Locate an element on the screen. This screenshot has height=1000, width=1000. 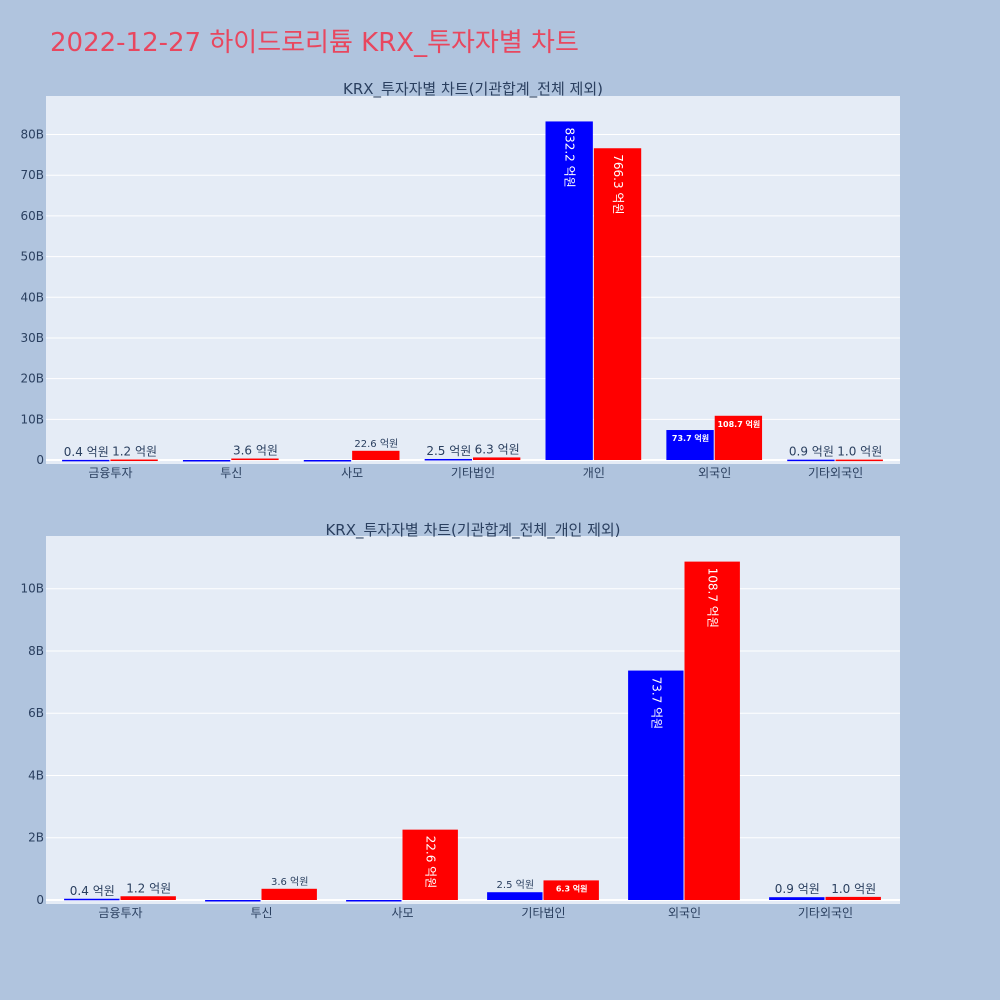
y-tick-label: 50B is located at coordinates (32, 257).